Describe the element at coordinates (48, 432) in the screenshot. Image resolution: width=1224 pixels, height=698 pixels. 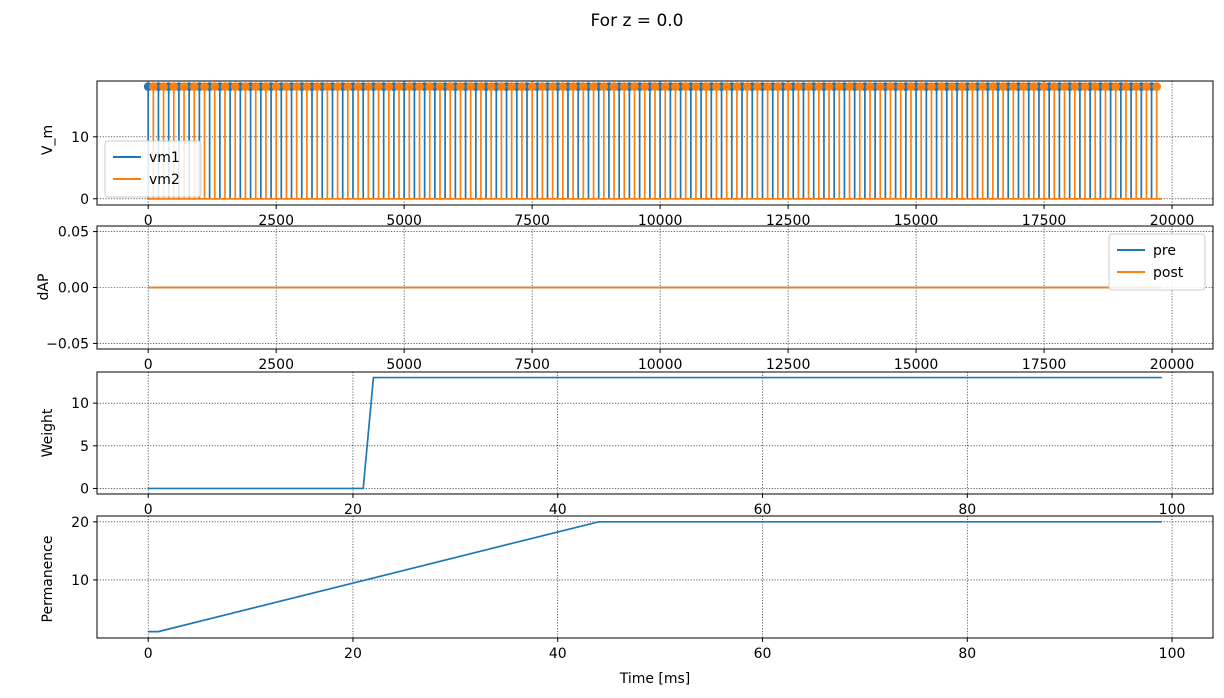
I see `weight-ylabel: Weight` at that location.